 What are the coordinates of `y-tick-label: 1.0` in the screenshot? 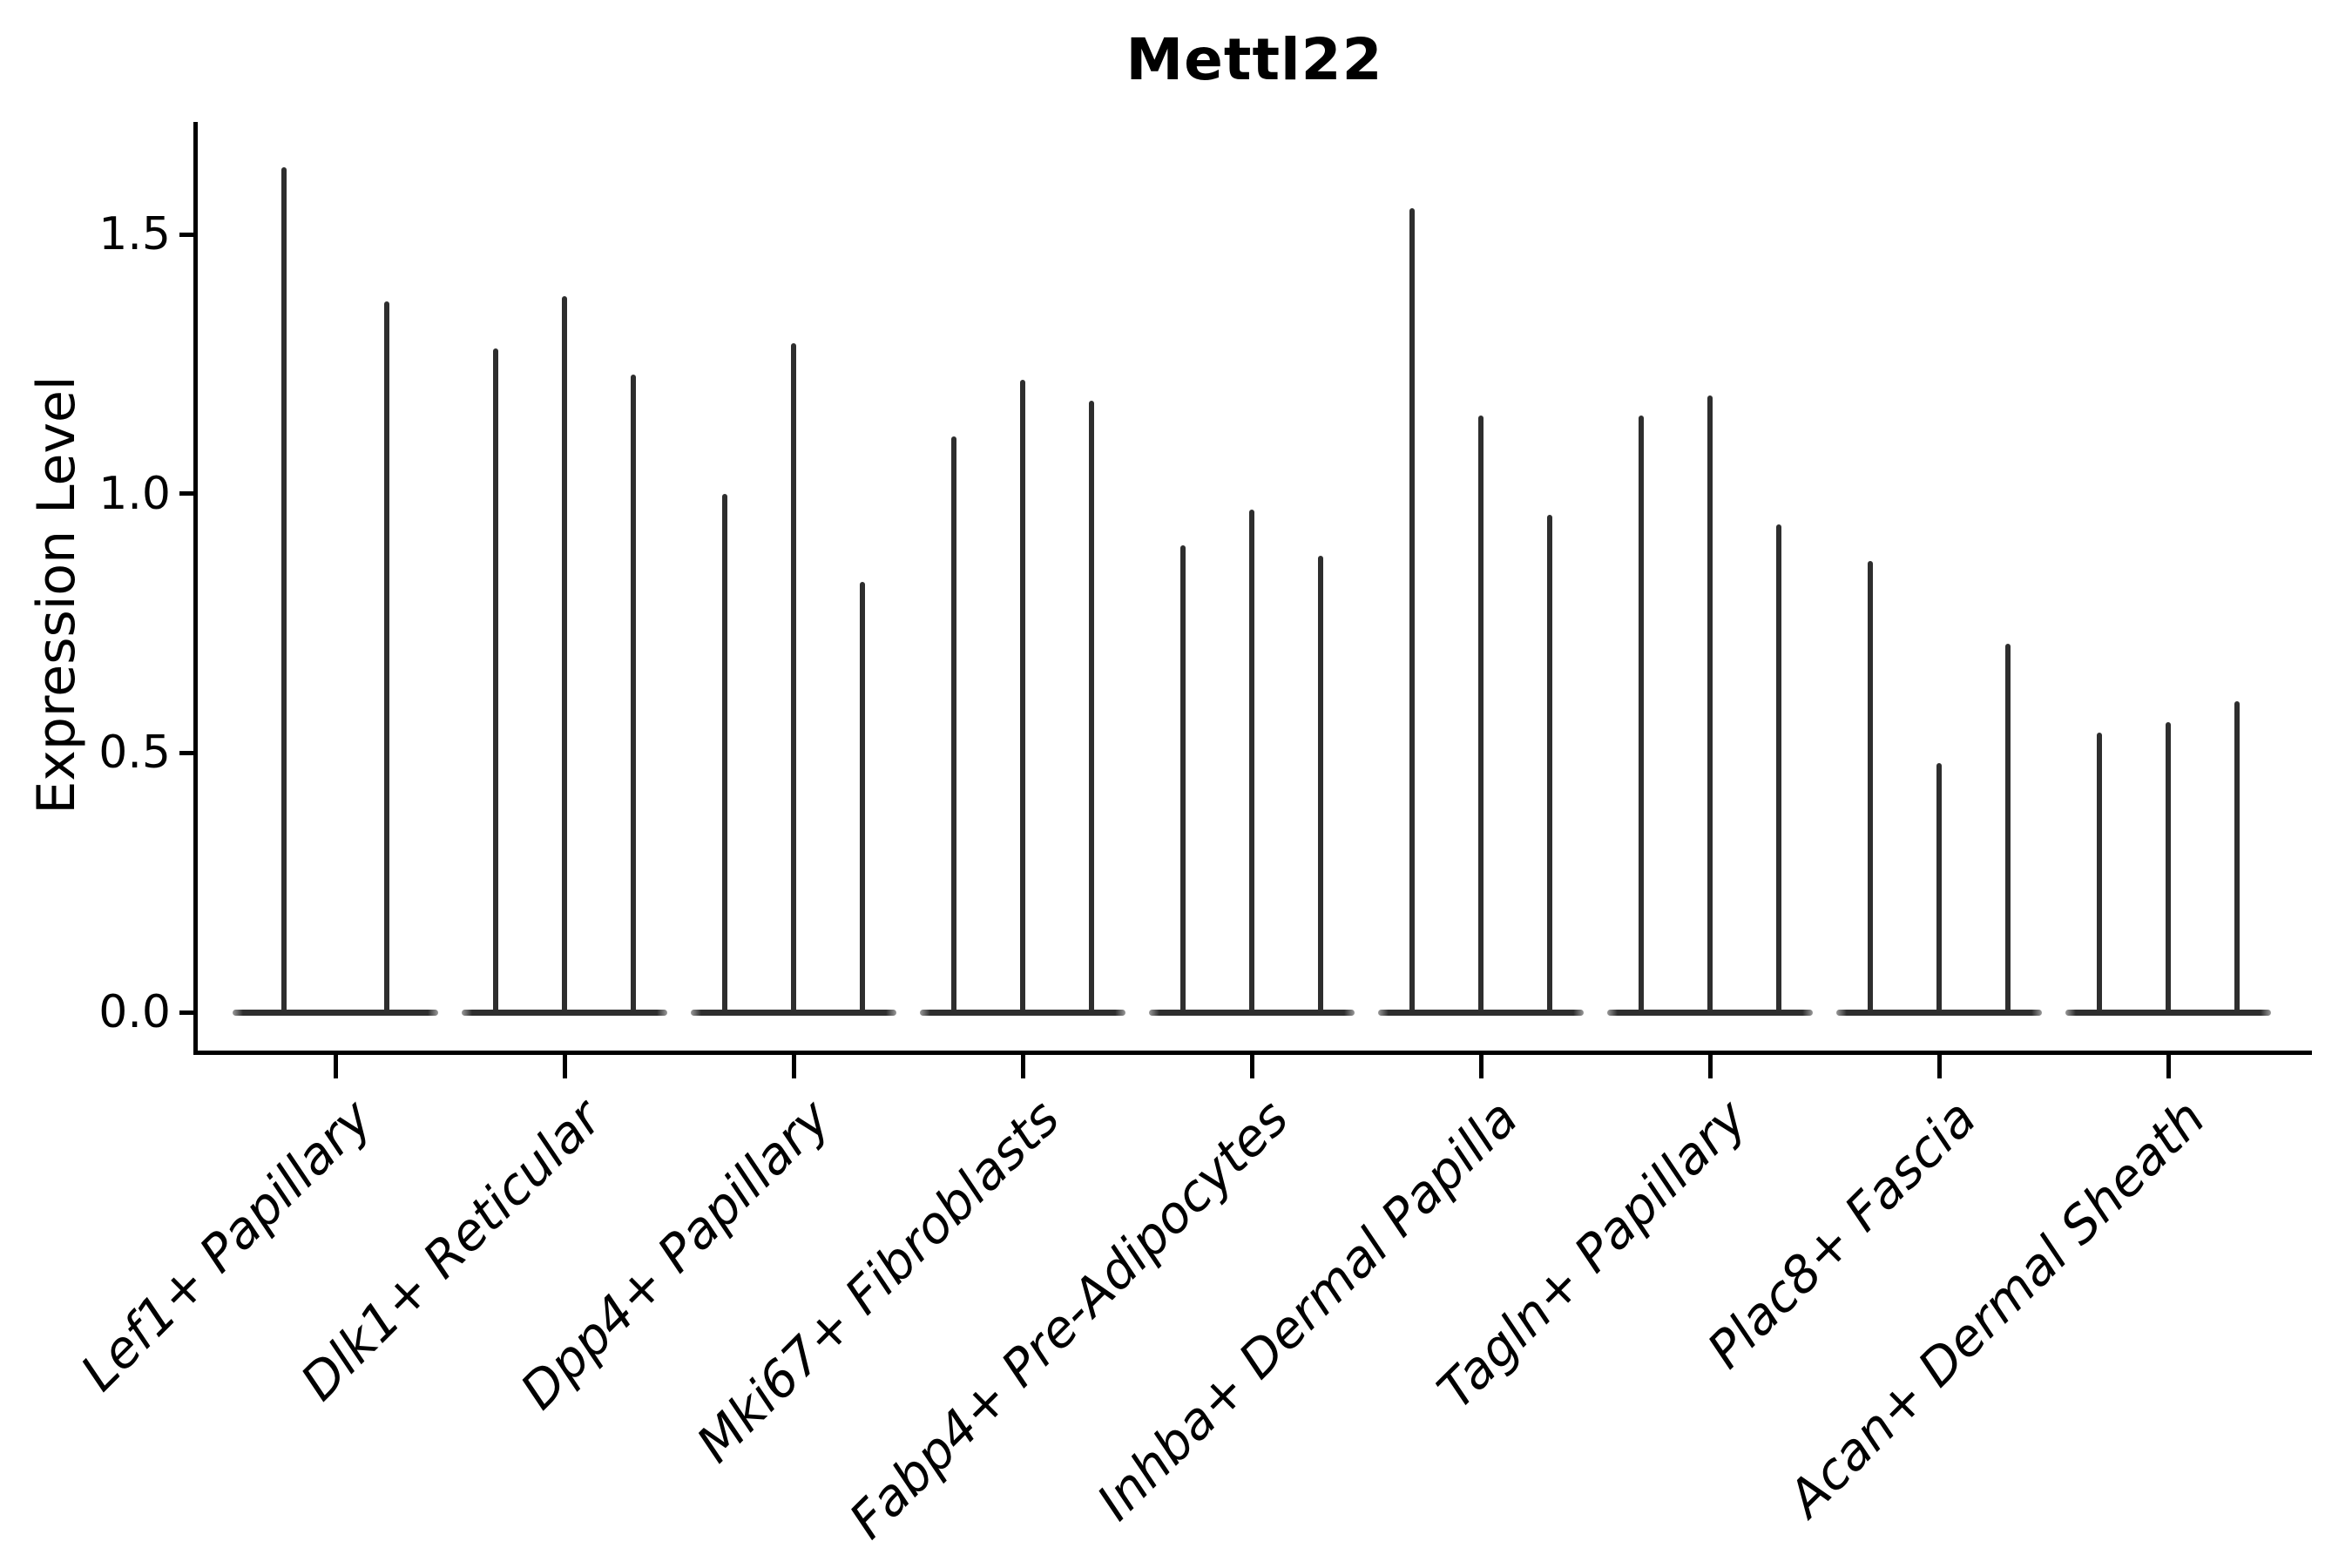 It's located at (134, 494).